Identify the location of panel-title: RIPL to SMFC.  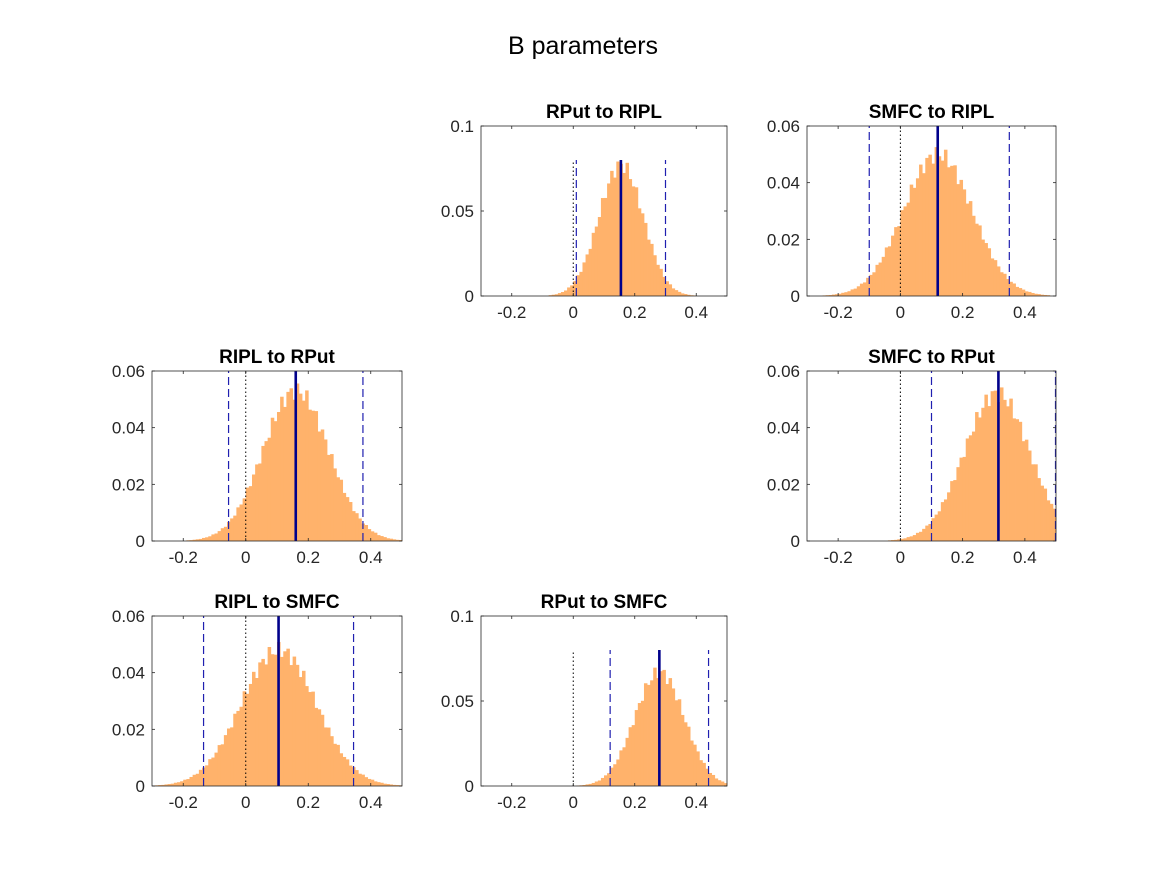
(277, 602).